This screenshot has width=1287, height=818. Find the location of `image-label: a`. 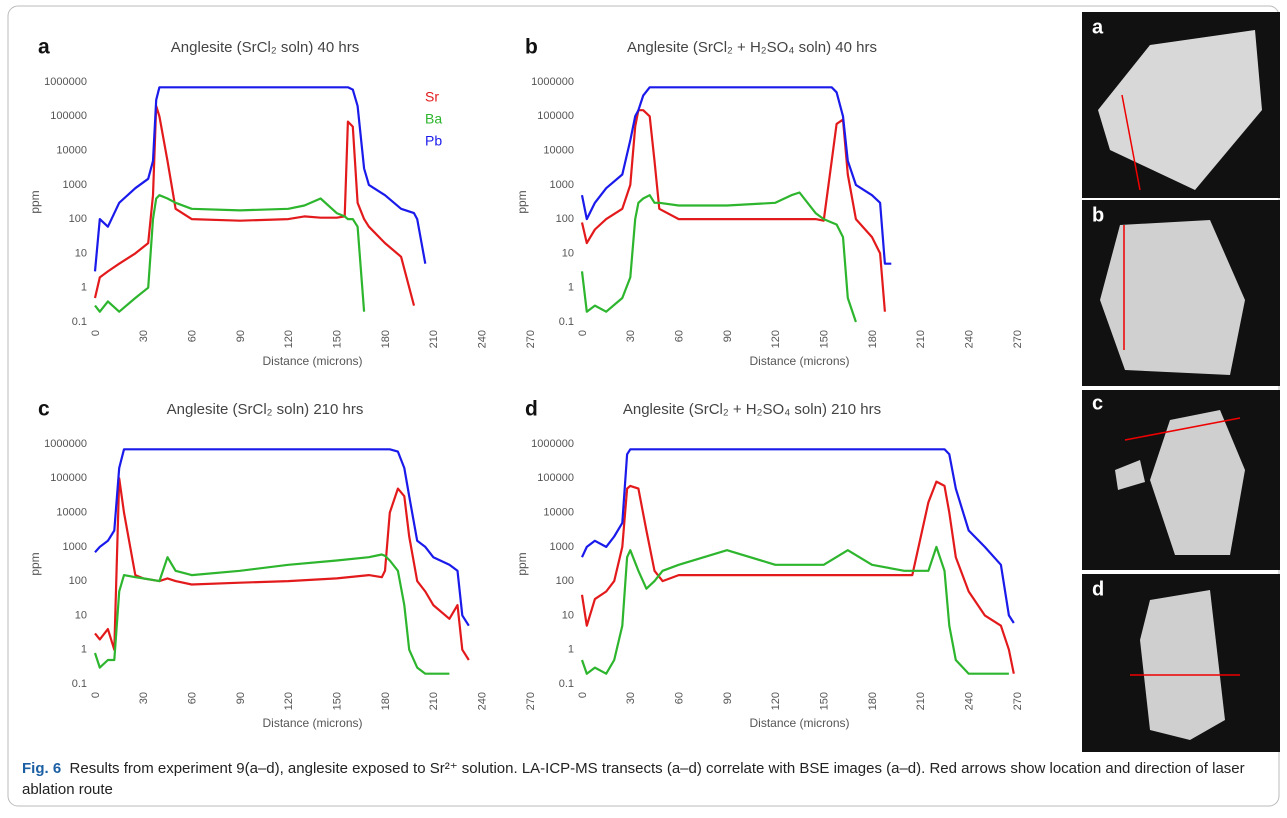

image-label: a is located at coordinates (1098, 27).